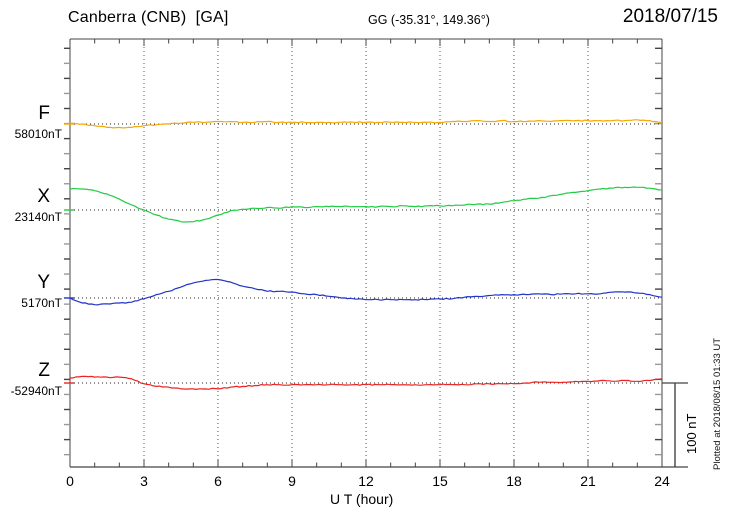  I want to click on trace-Z, so click(366, 383).